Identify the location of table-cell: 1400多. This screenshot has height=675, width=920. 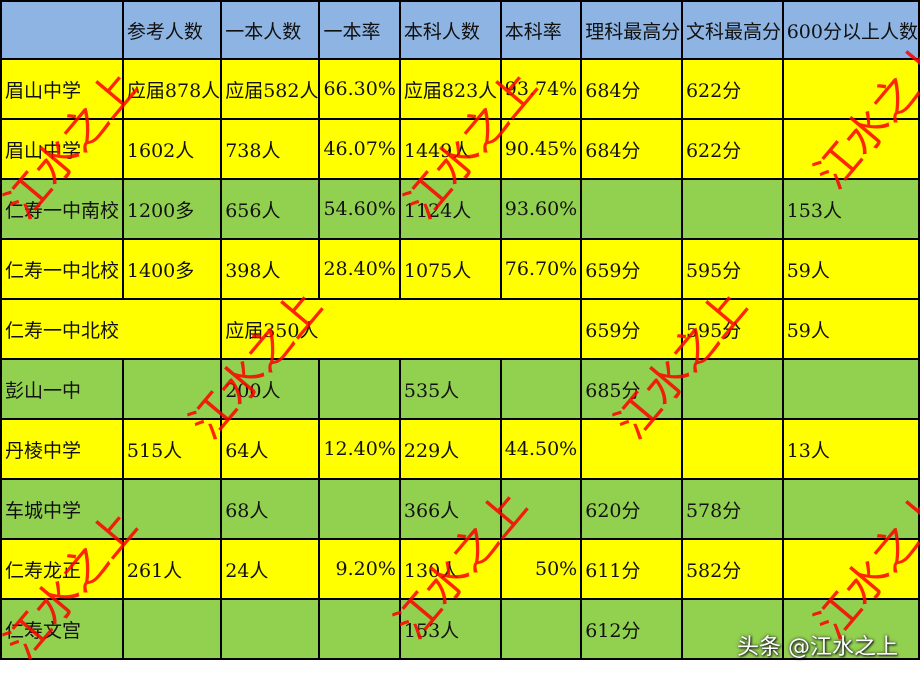
(172, 269).